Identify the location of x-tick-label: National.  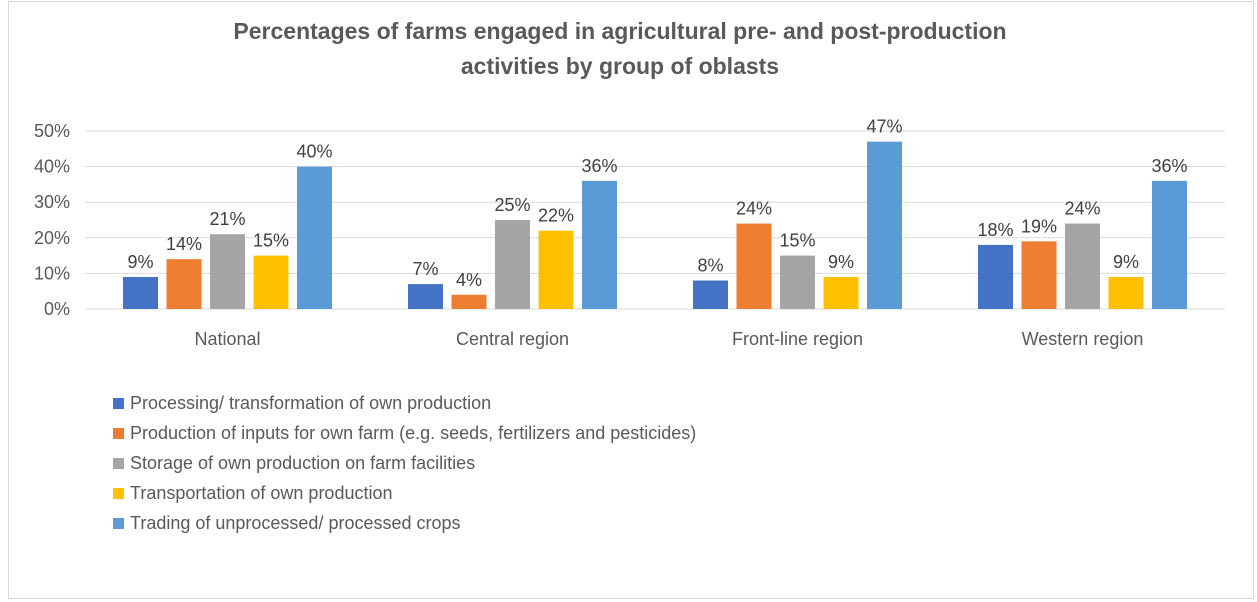
(227, 339).